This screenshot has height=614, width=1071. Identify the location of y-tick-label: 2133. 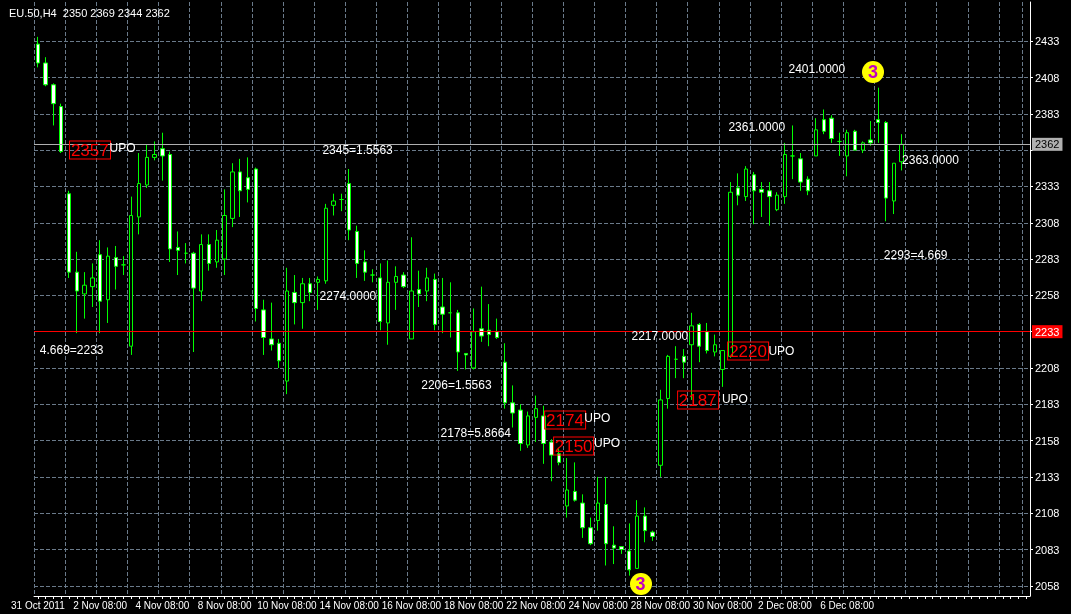
(1047, 476).